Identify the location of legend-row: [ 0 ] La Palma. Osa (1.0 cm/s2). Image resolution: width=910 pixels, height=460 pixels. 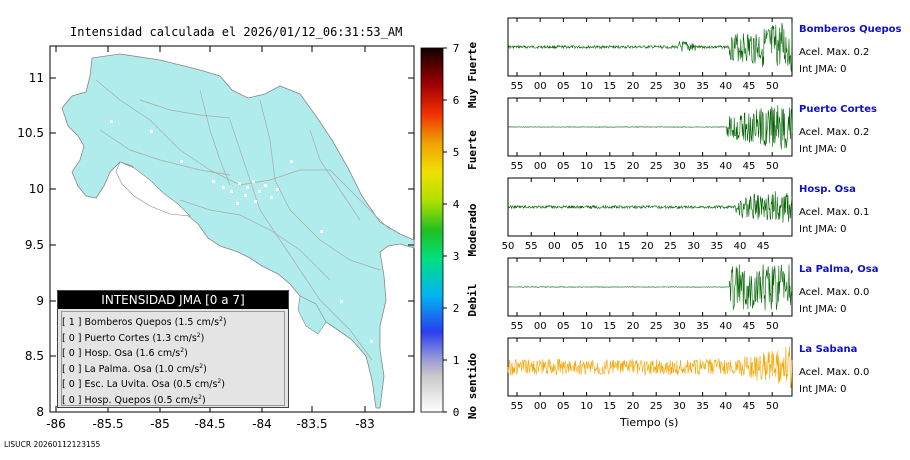
(173, 367).